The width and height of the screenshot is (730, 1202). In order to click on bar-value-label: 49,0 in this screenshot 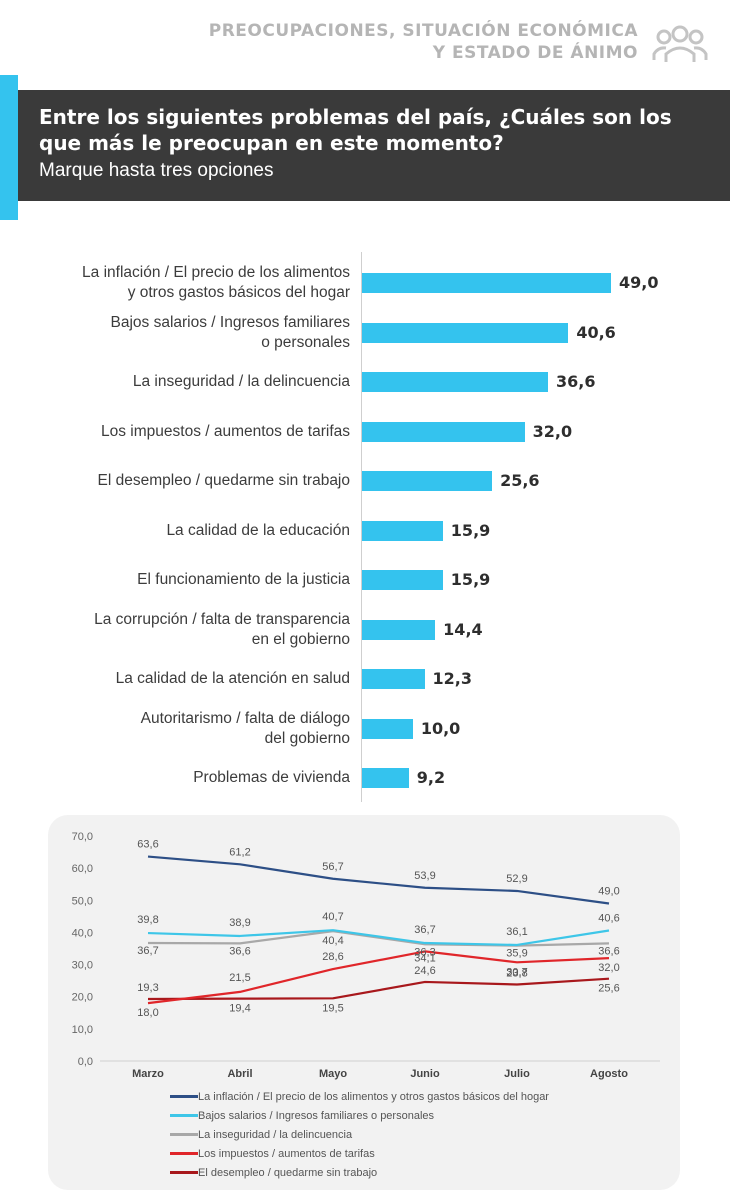, I will do `click(639, 282)`.